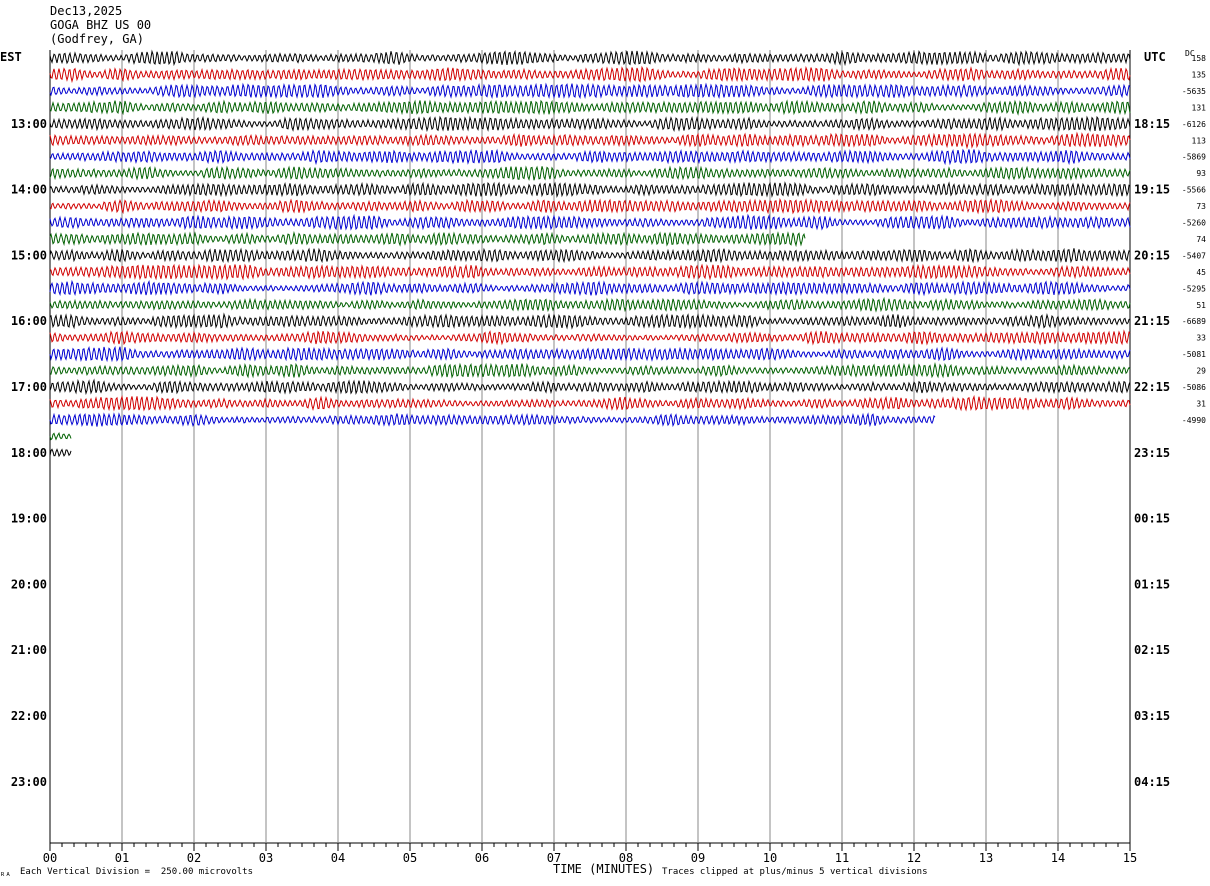 The image size is (1210, 886). Describe the element at coordinates (338, 858) in the screenshot. I see `x-tick-label: 04` at that location.